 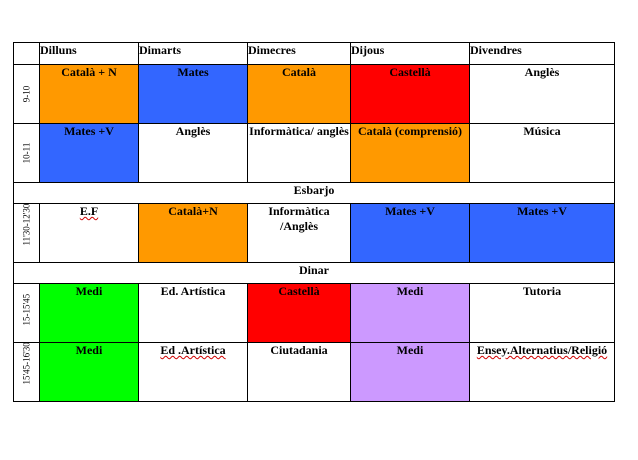 I want to click on subject-label: Ensey.Alternatius/Religió, so click(x=542, y=350).